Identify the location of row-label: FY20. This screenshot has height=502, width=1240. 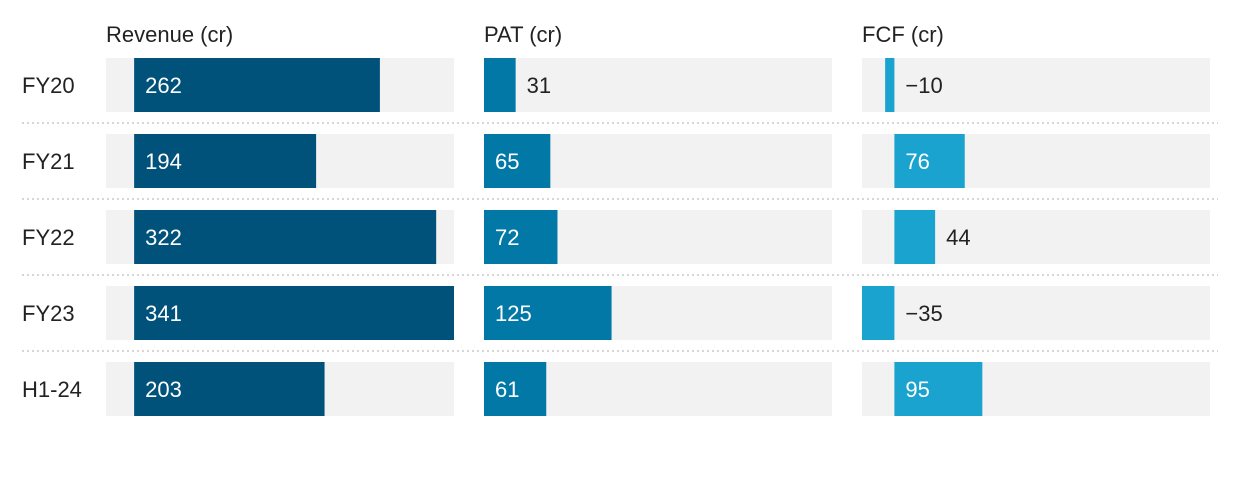
(48, 85).